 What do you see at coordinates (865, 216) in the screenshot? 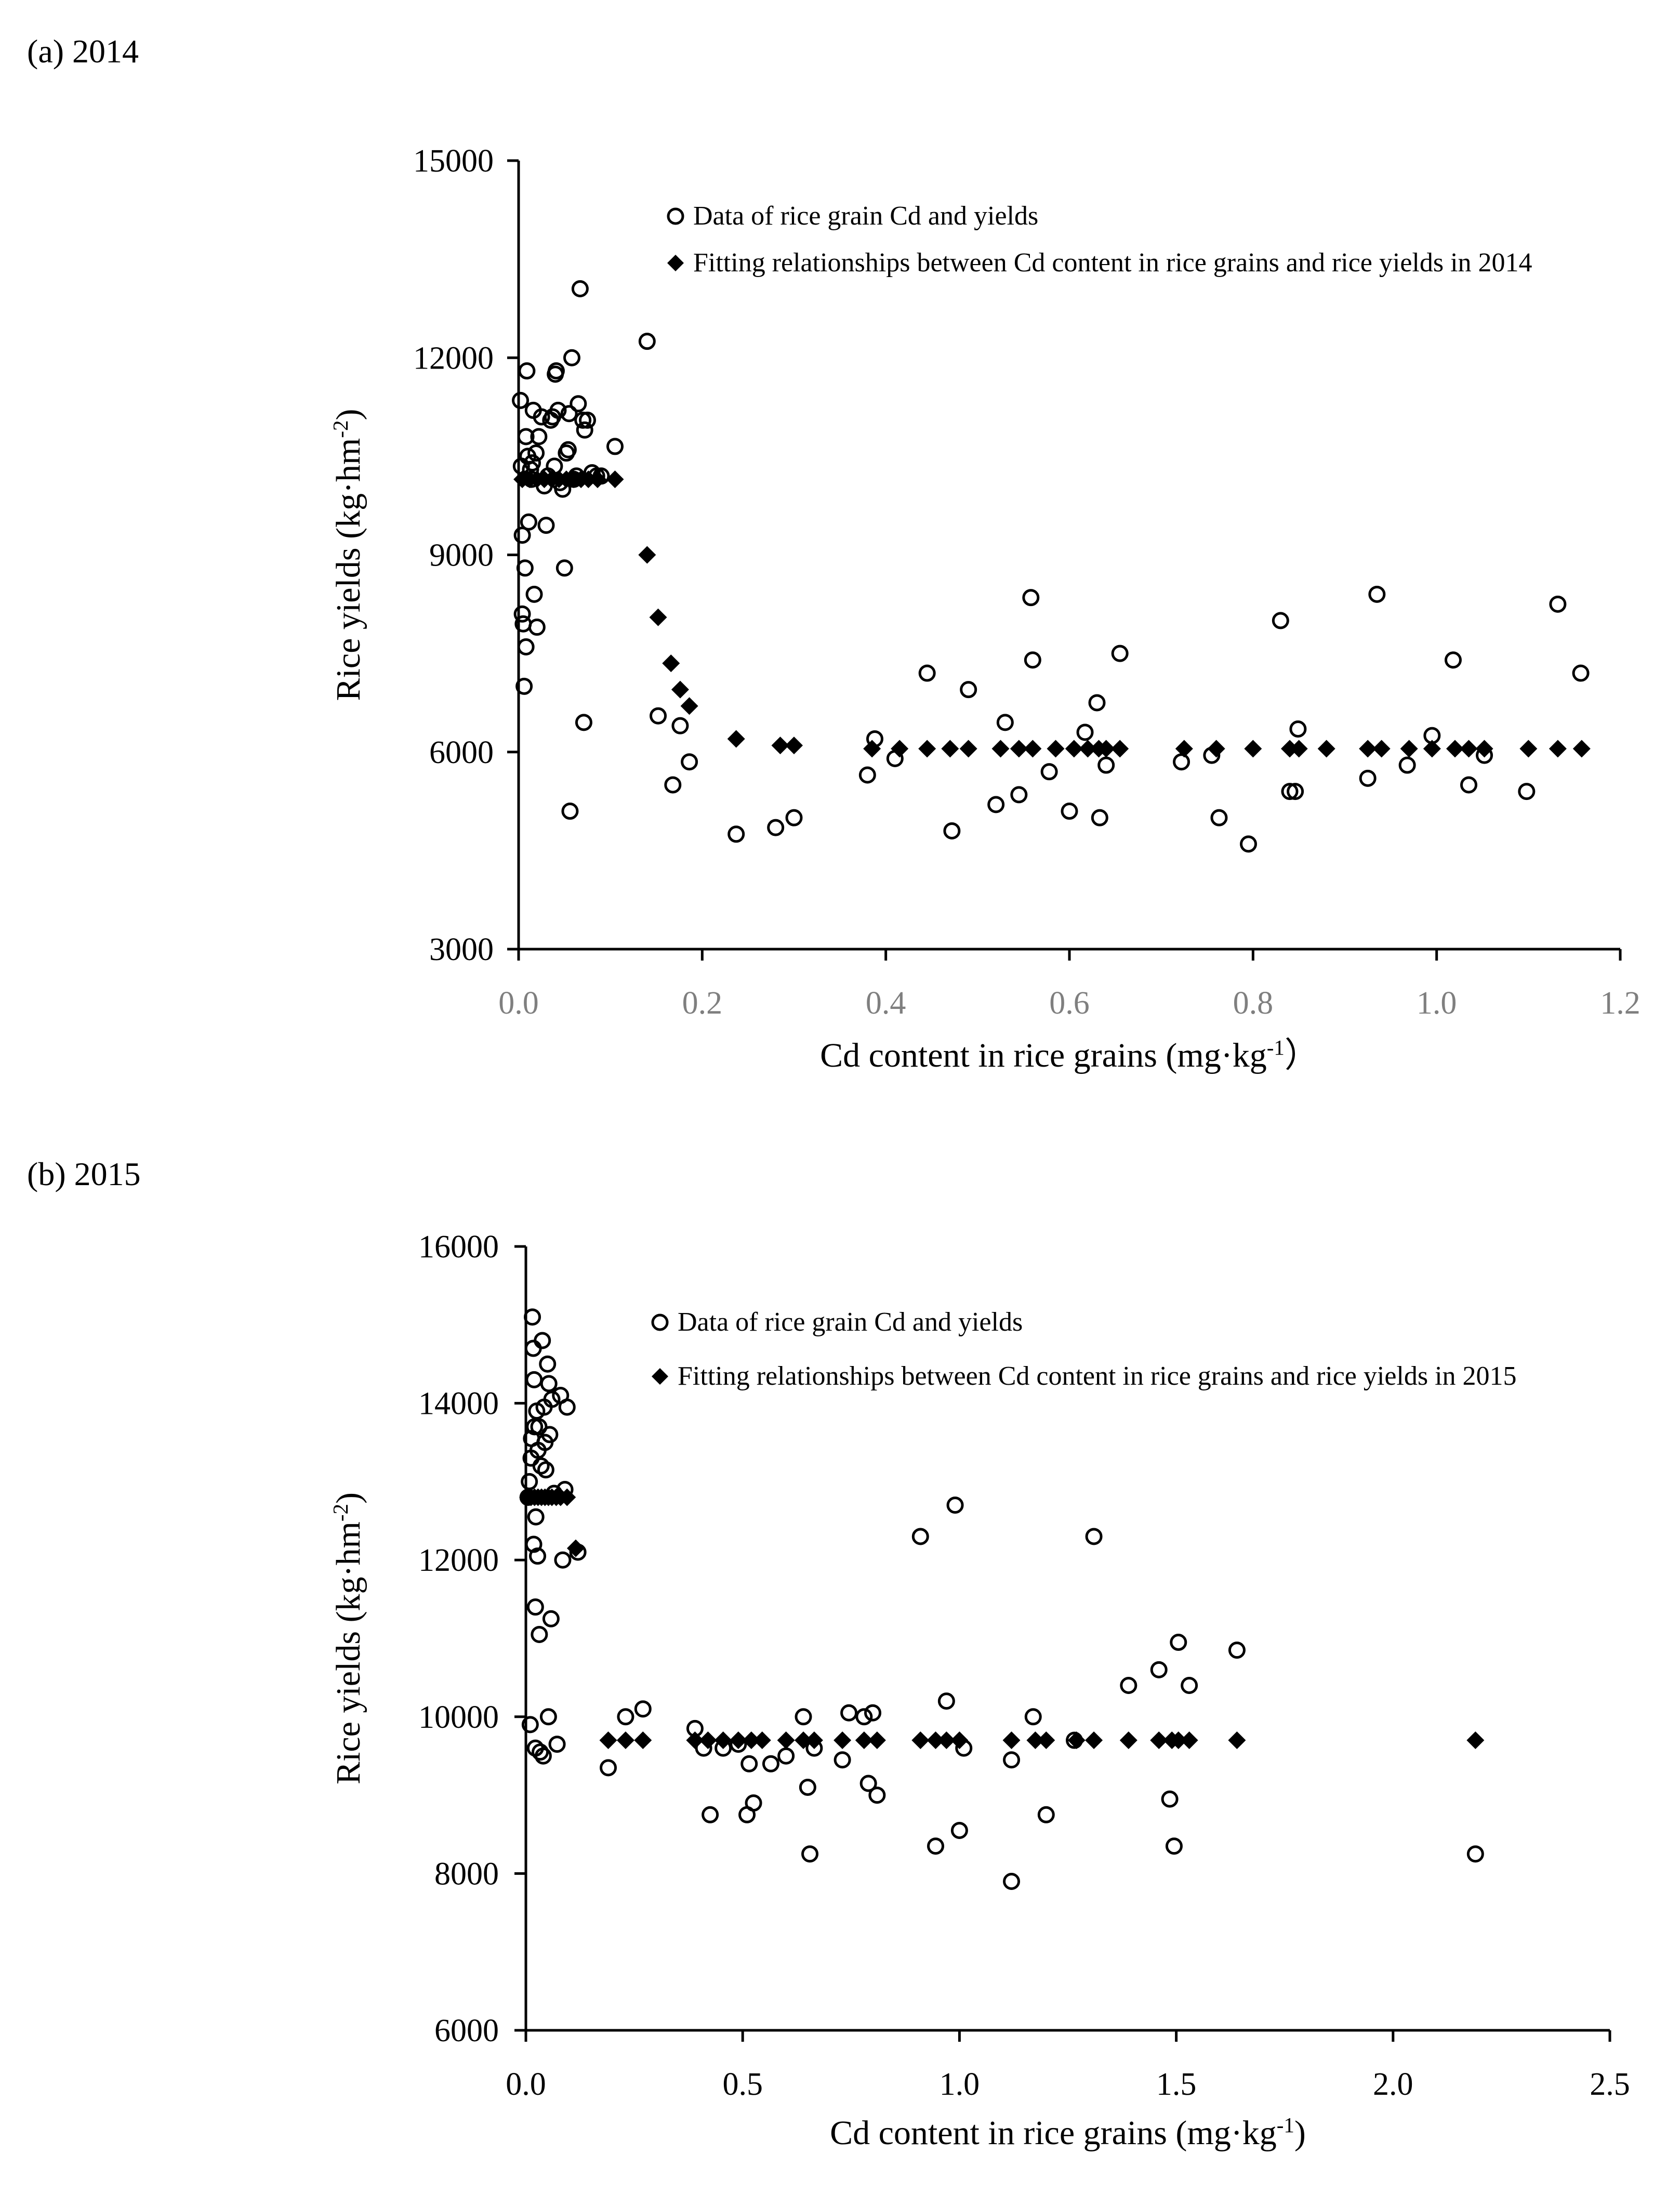
I see `legend-entry-data: Data of rice grain Cd and yields` at bounding box center [865, 216].